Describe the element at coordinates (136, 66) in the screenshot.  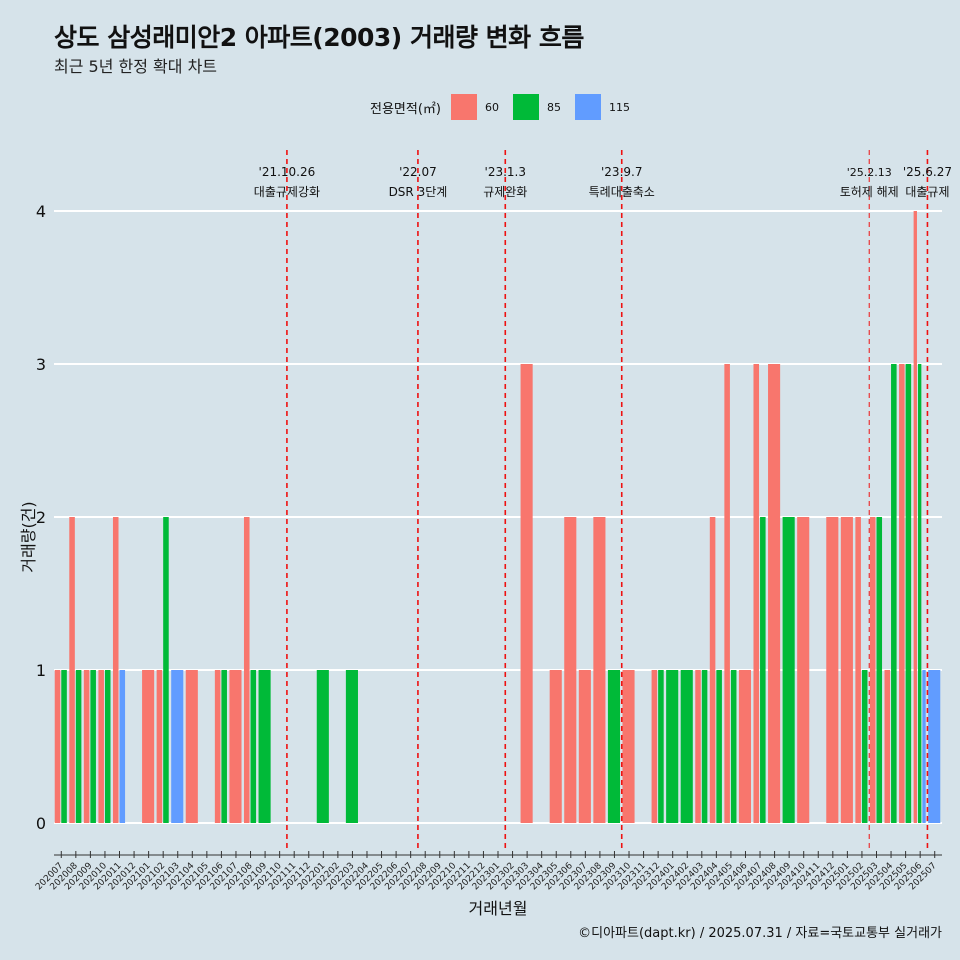
I see `chart-subtitle: 최근 5년 한정 확대 차트` at that location.